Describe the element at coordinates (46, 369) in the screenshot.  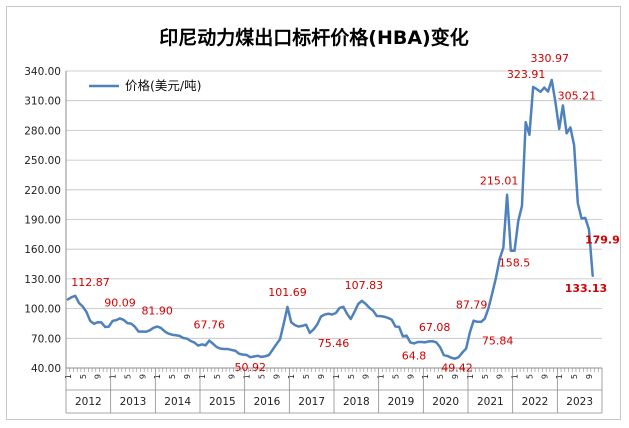
I see `y-tick-label: 40.00` at that location.